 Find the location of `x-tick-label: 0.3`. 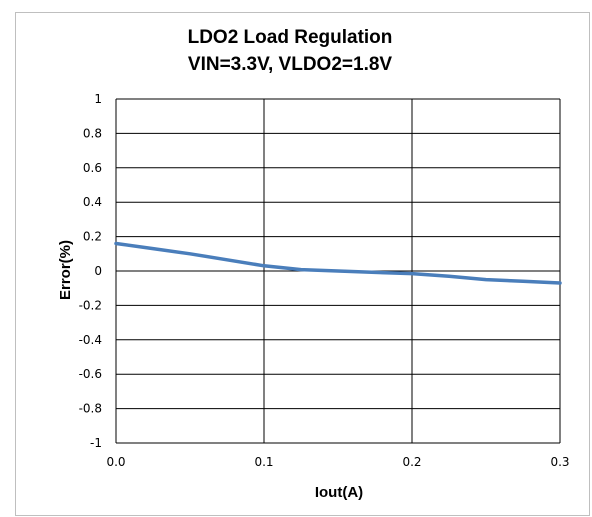

x-tick-label: 0.3 is located at coordinates (559, 462).